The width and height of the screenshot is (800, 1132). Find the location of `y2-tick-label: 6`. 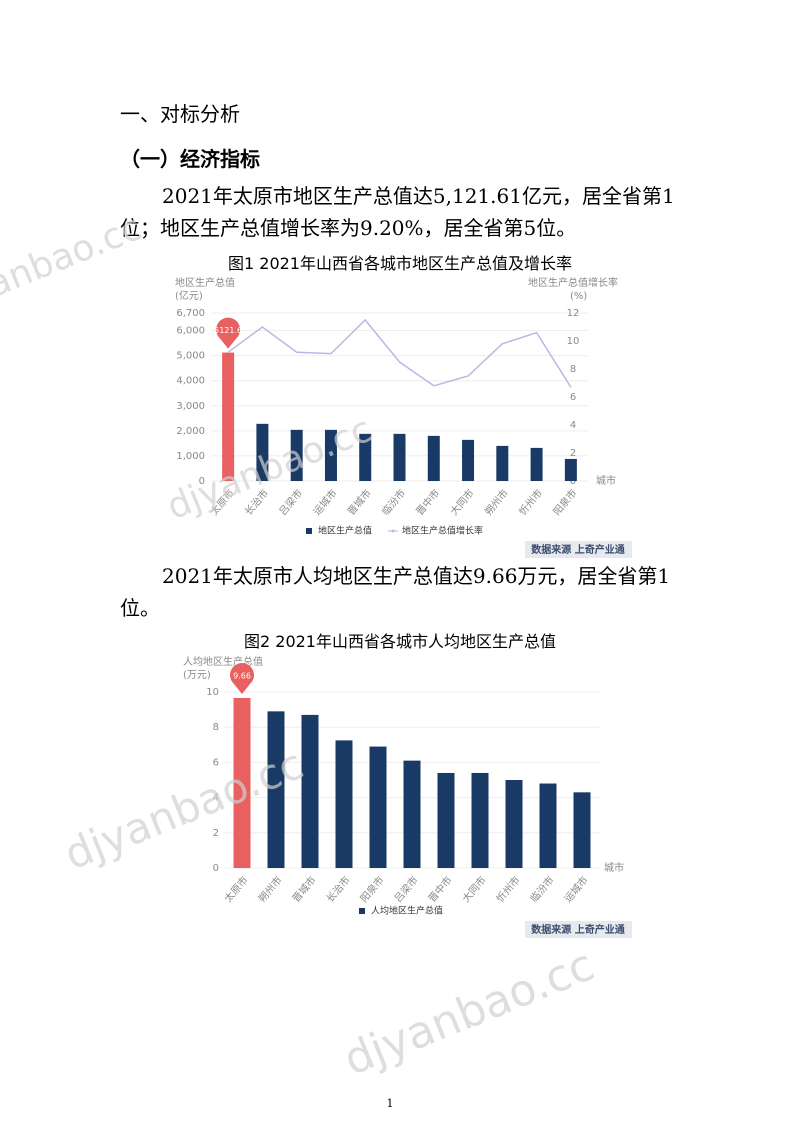

y2-tick-label: 6 is located at coordinates (573, 397).